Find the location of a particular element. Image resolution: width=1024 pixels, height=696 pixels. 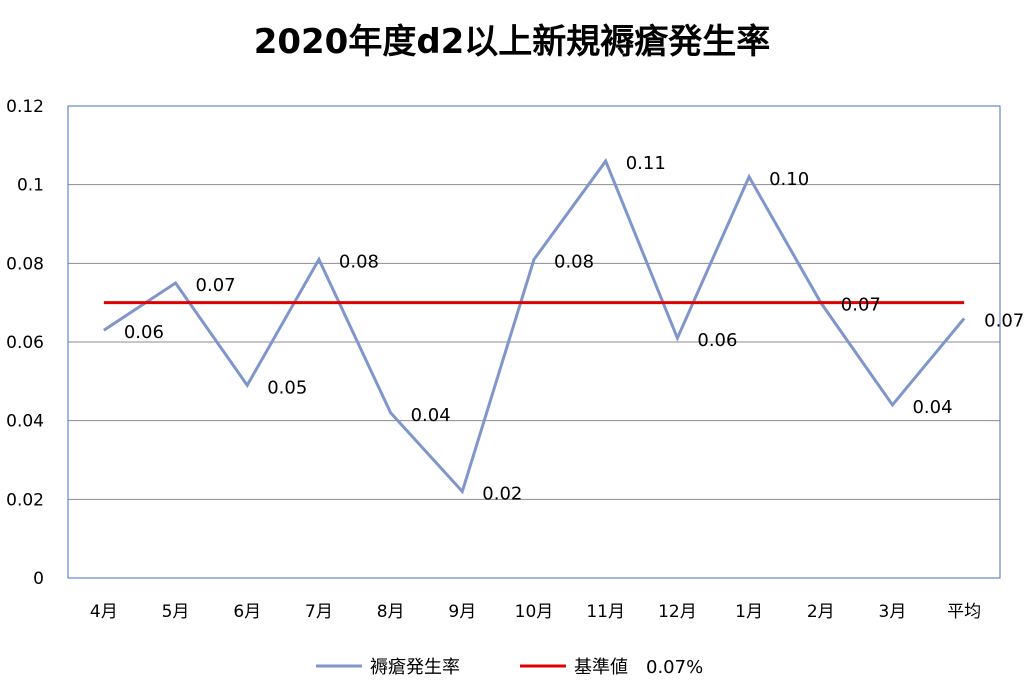

y-tick-label: 0 is located at coordinates (38, 579).